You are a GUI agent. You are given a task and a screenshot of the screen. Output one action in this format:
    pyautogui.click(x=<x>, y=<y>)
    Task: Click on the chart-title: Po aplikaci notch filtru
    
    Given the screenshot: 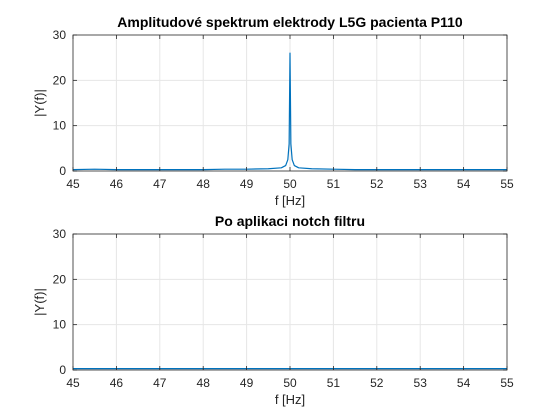 What is the action you would take?
    pyautogui.click(x=290, y=221)
    